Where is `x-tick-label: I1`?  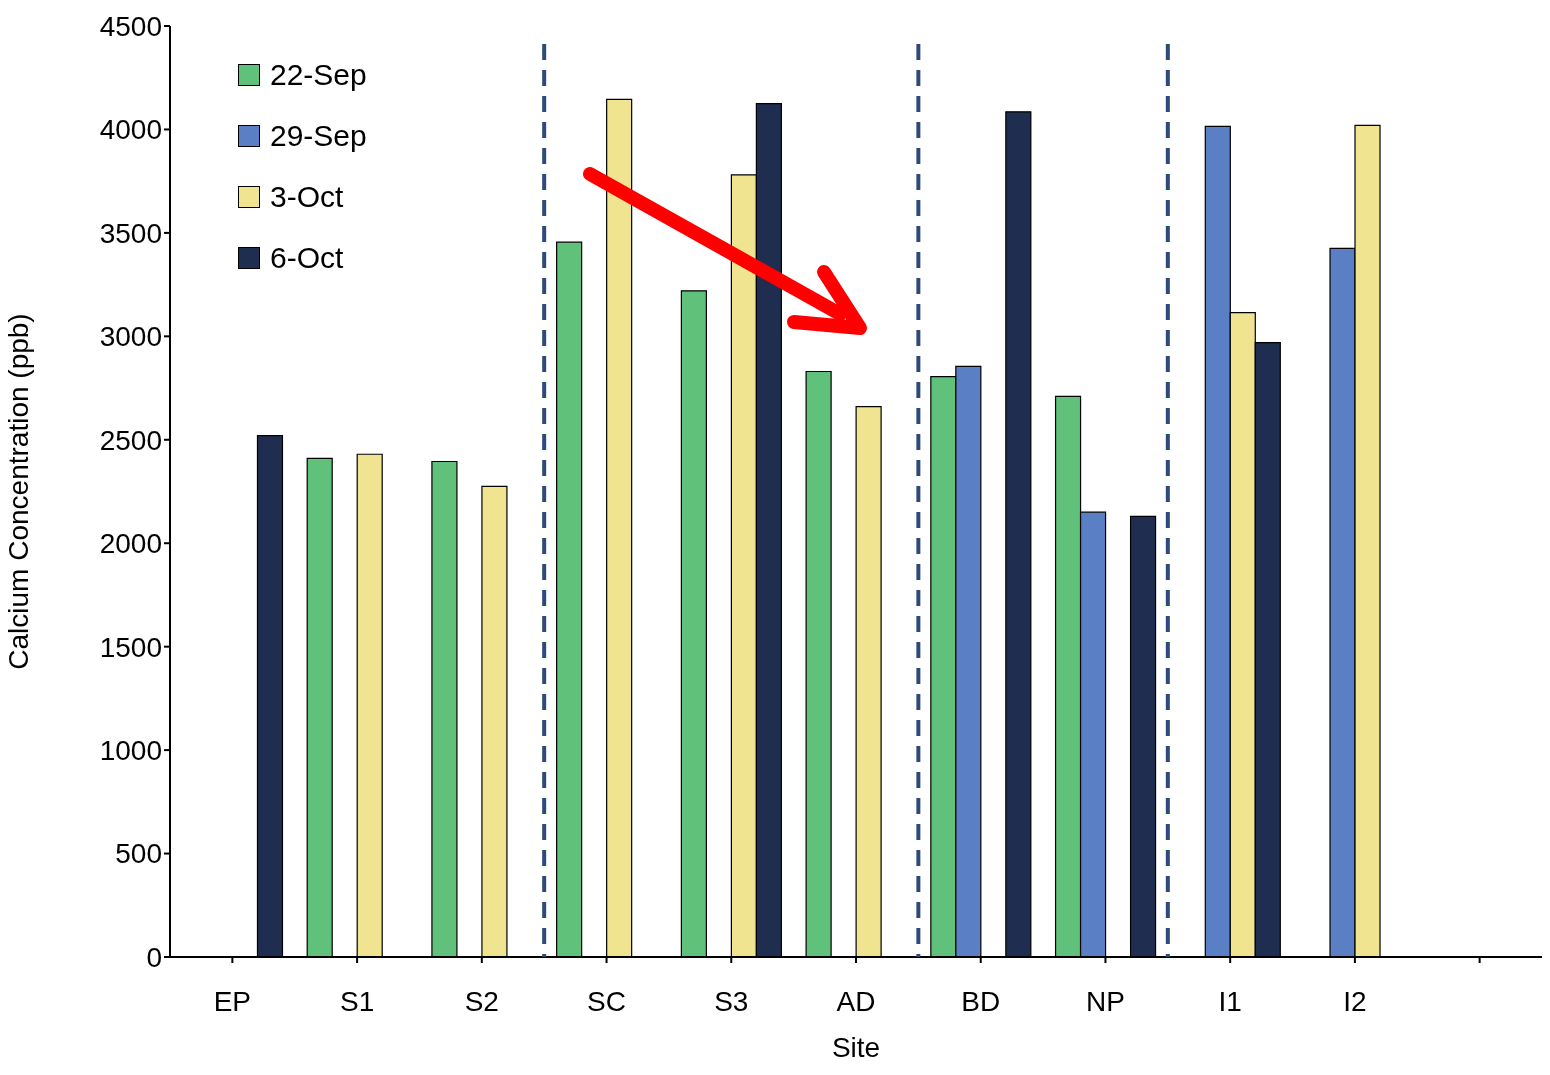 x-tick-label: I1 is located at coordinates (1230, 1001).